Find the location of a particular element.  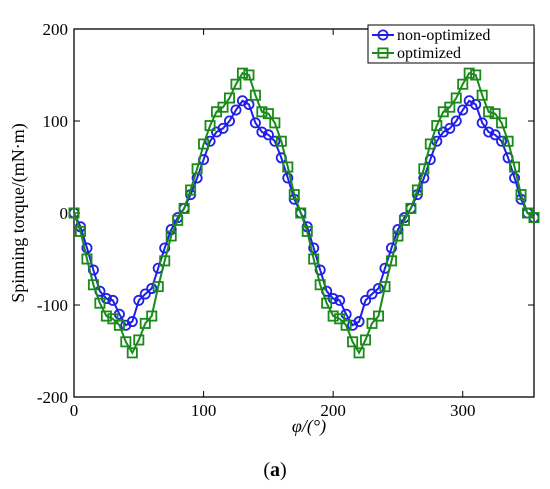

x-tick-label: 0 is located at coordinates (74, 410).